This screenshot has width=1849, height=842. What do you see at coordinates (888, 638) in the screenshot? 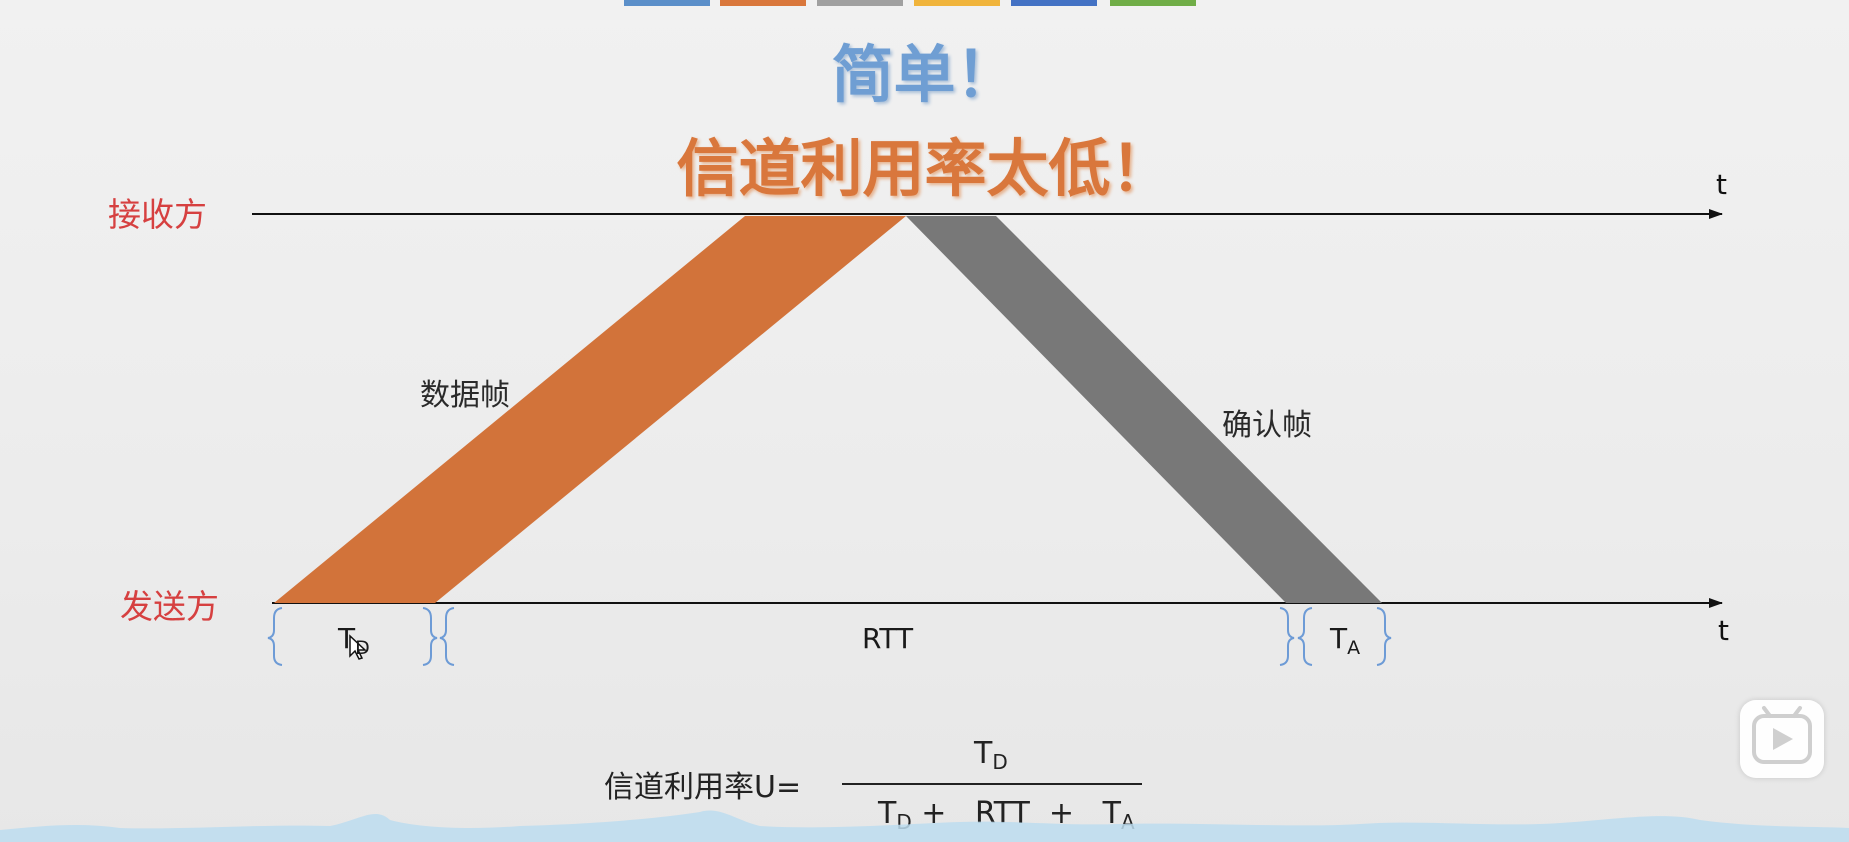
I see `rtt-interval-label: RTT` at bounding box center [888, 638].